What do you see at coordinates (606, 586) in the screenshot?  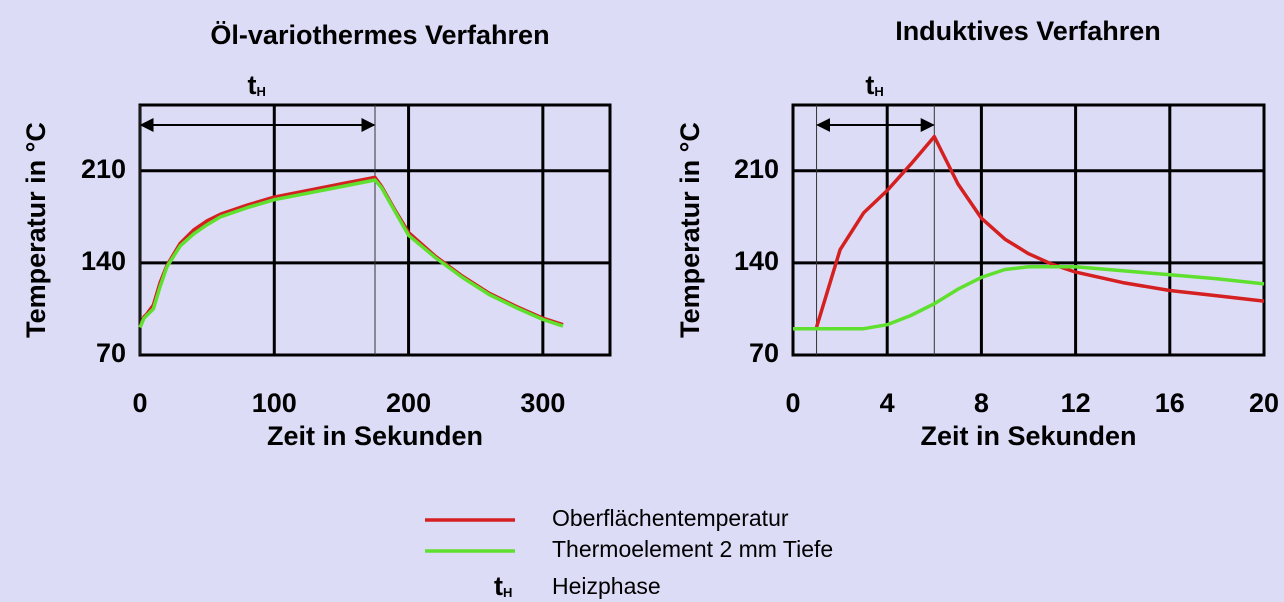 I see `legend-label: Heizphase` at bounding box center [606, 586].